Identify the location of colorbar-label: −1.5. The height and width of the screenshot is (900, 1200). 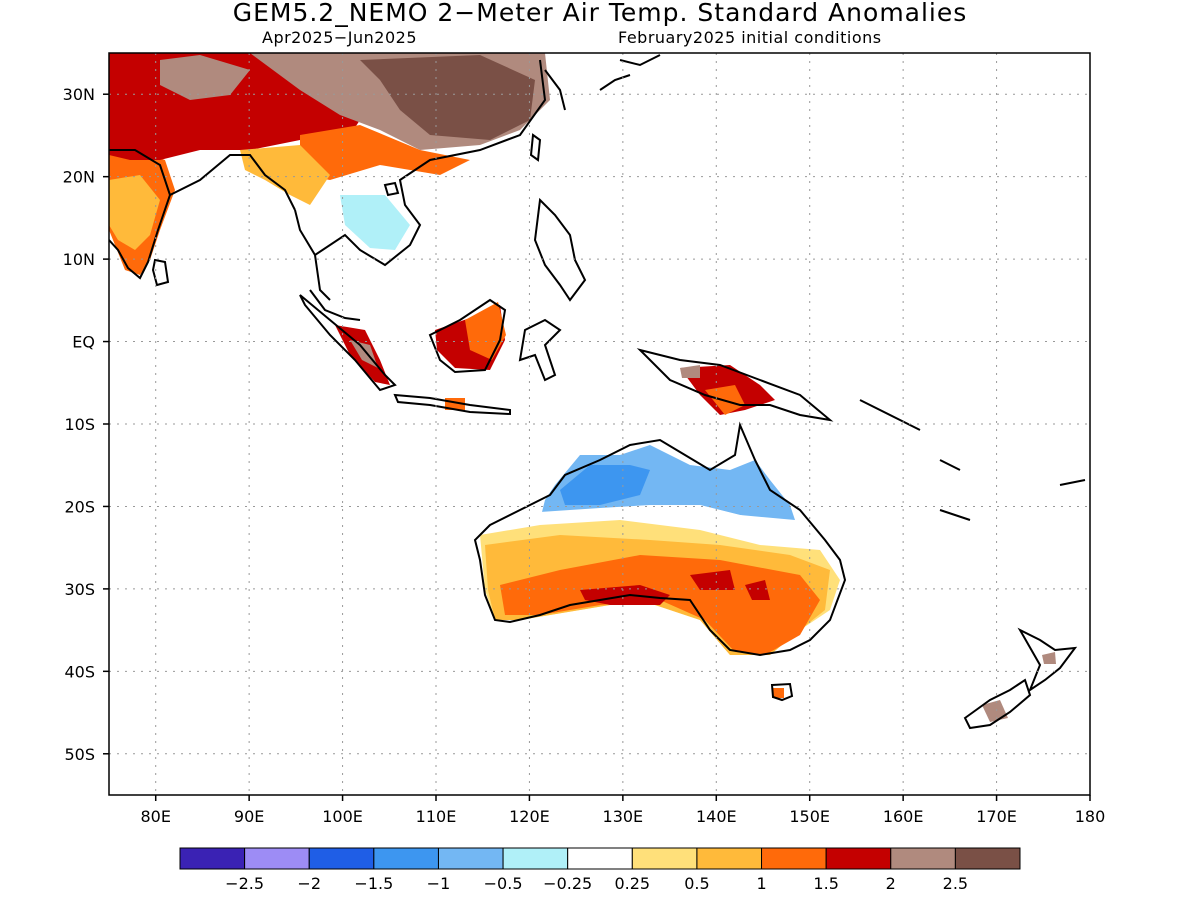
(373, 883).